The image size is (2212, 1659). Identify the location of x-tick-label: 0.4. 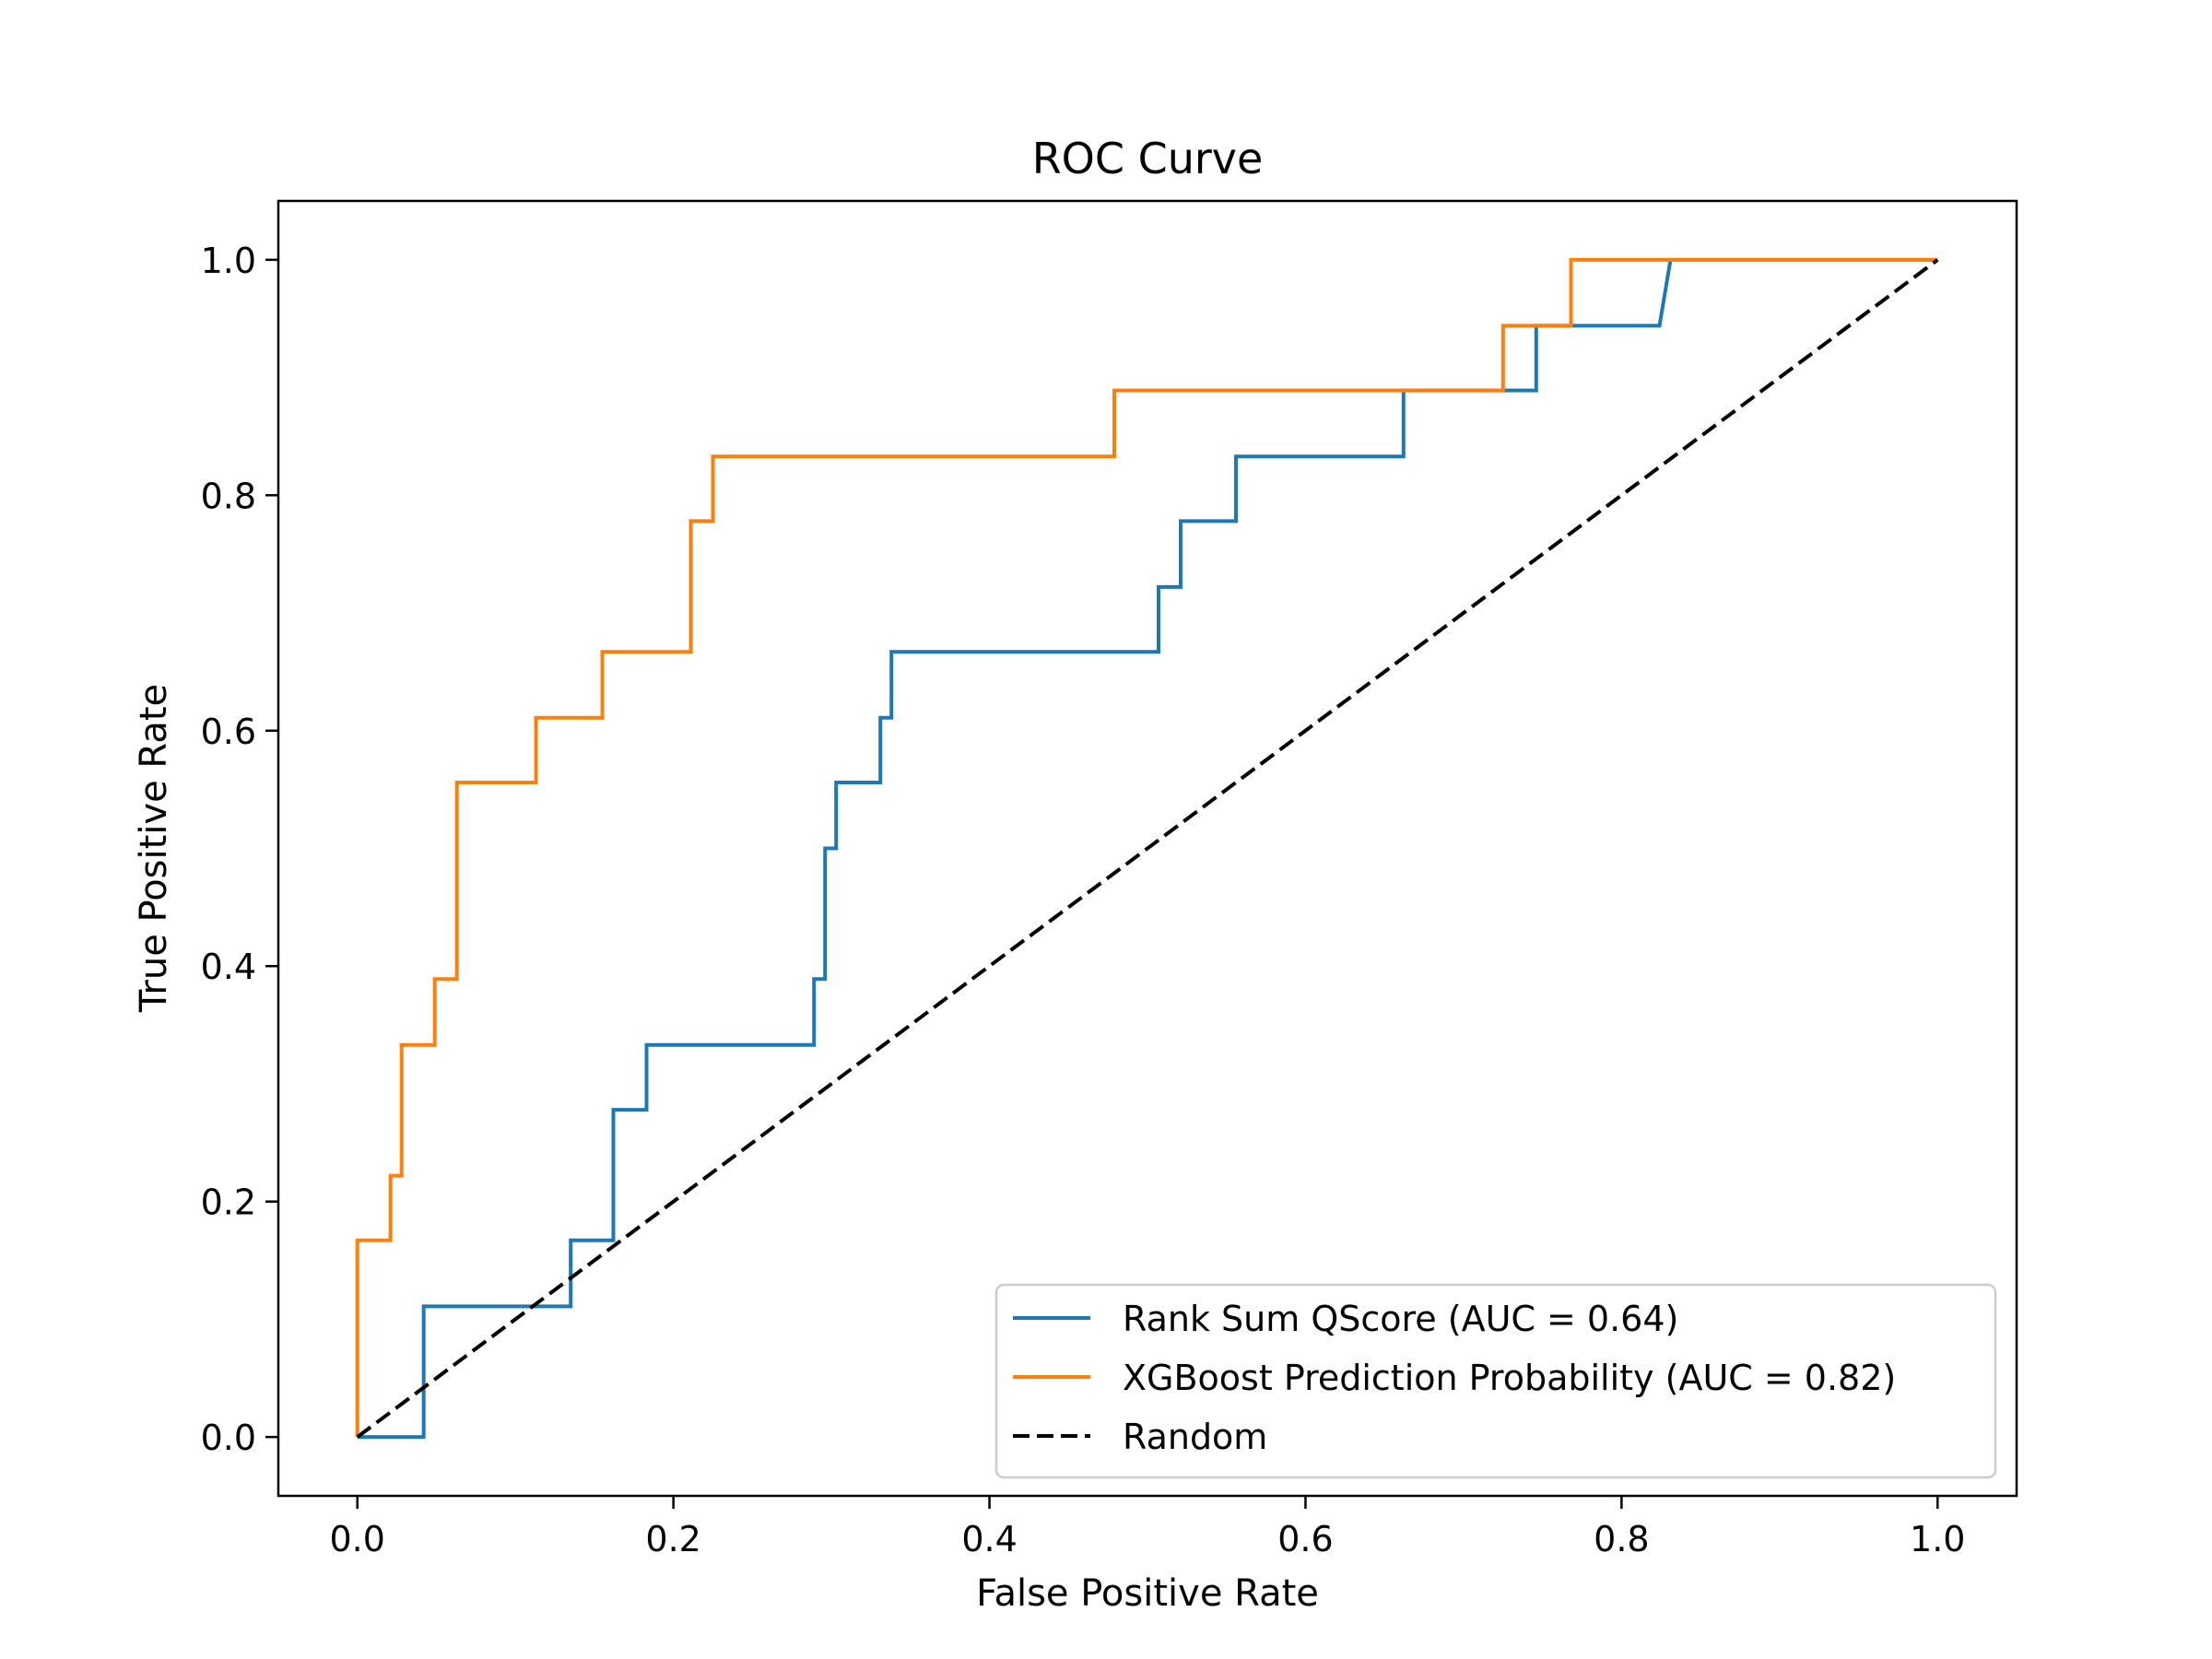
(989, 1539).